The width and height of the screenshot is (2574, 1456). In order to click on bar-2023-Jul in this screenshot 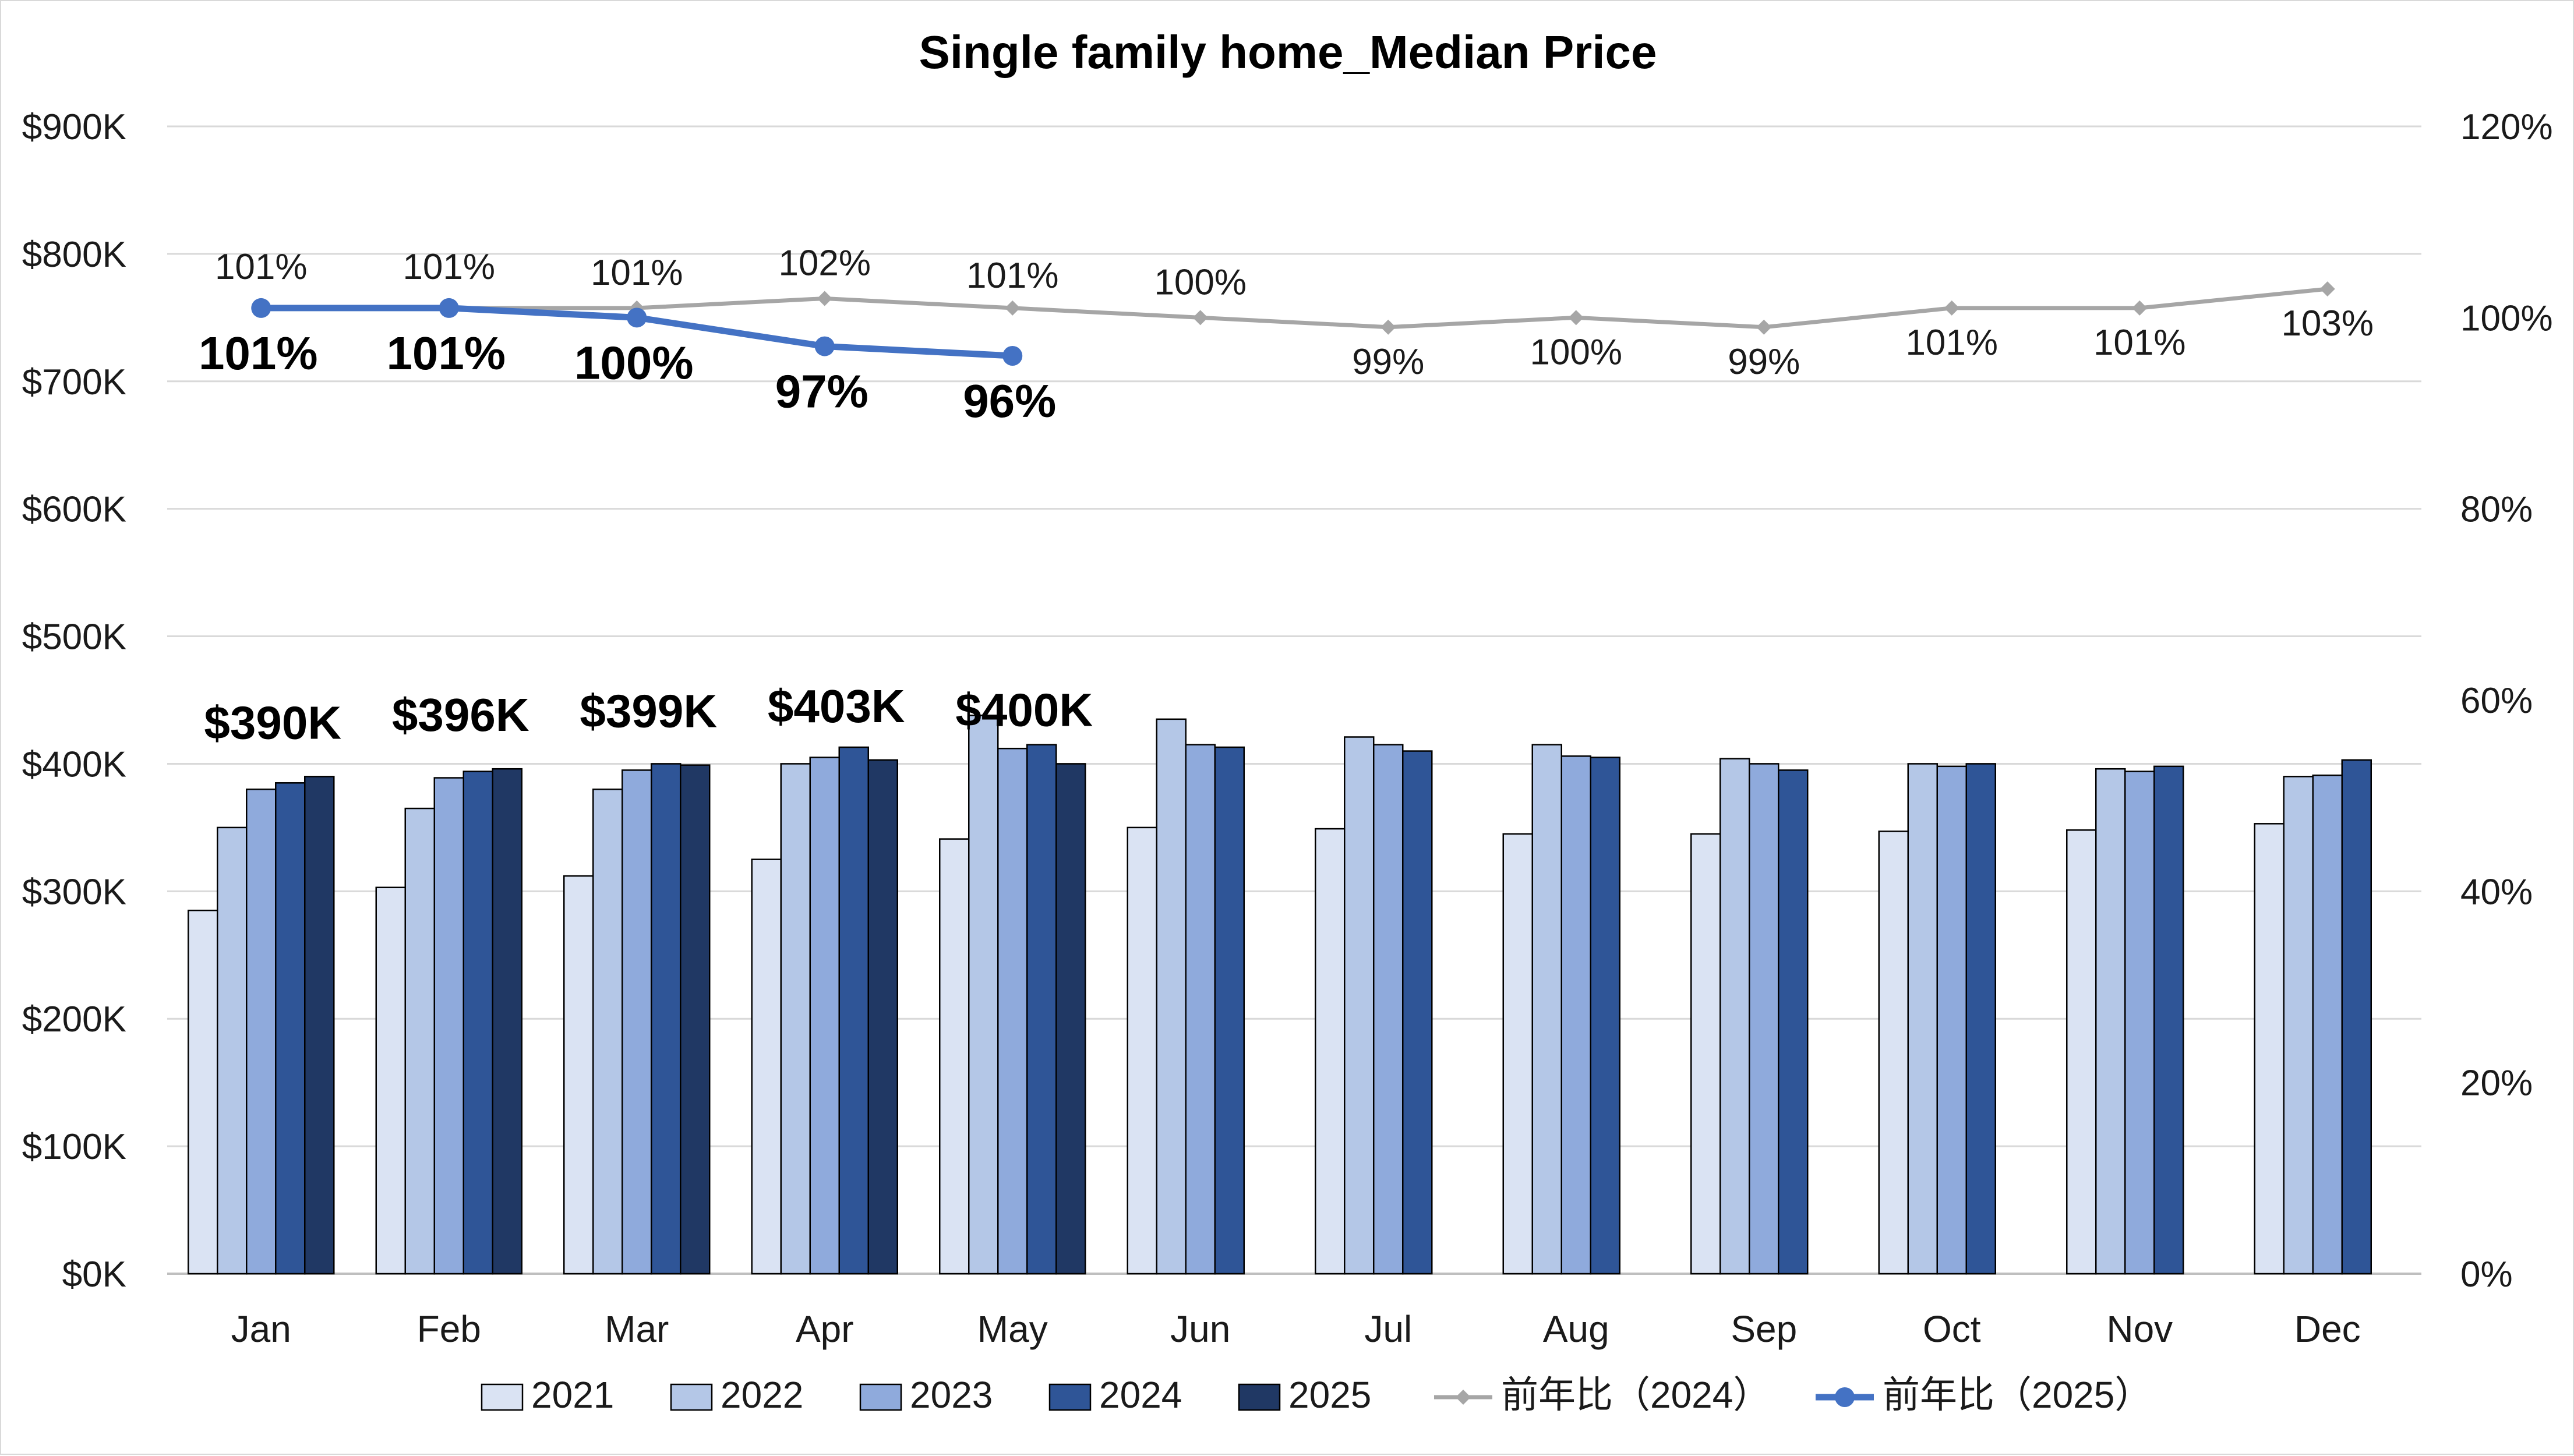, I will do `click(1388, 1009)`.